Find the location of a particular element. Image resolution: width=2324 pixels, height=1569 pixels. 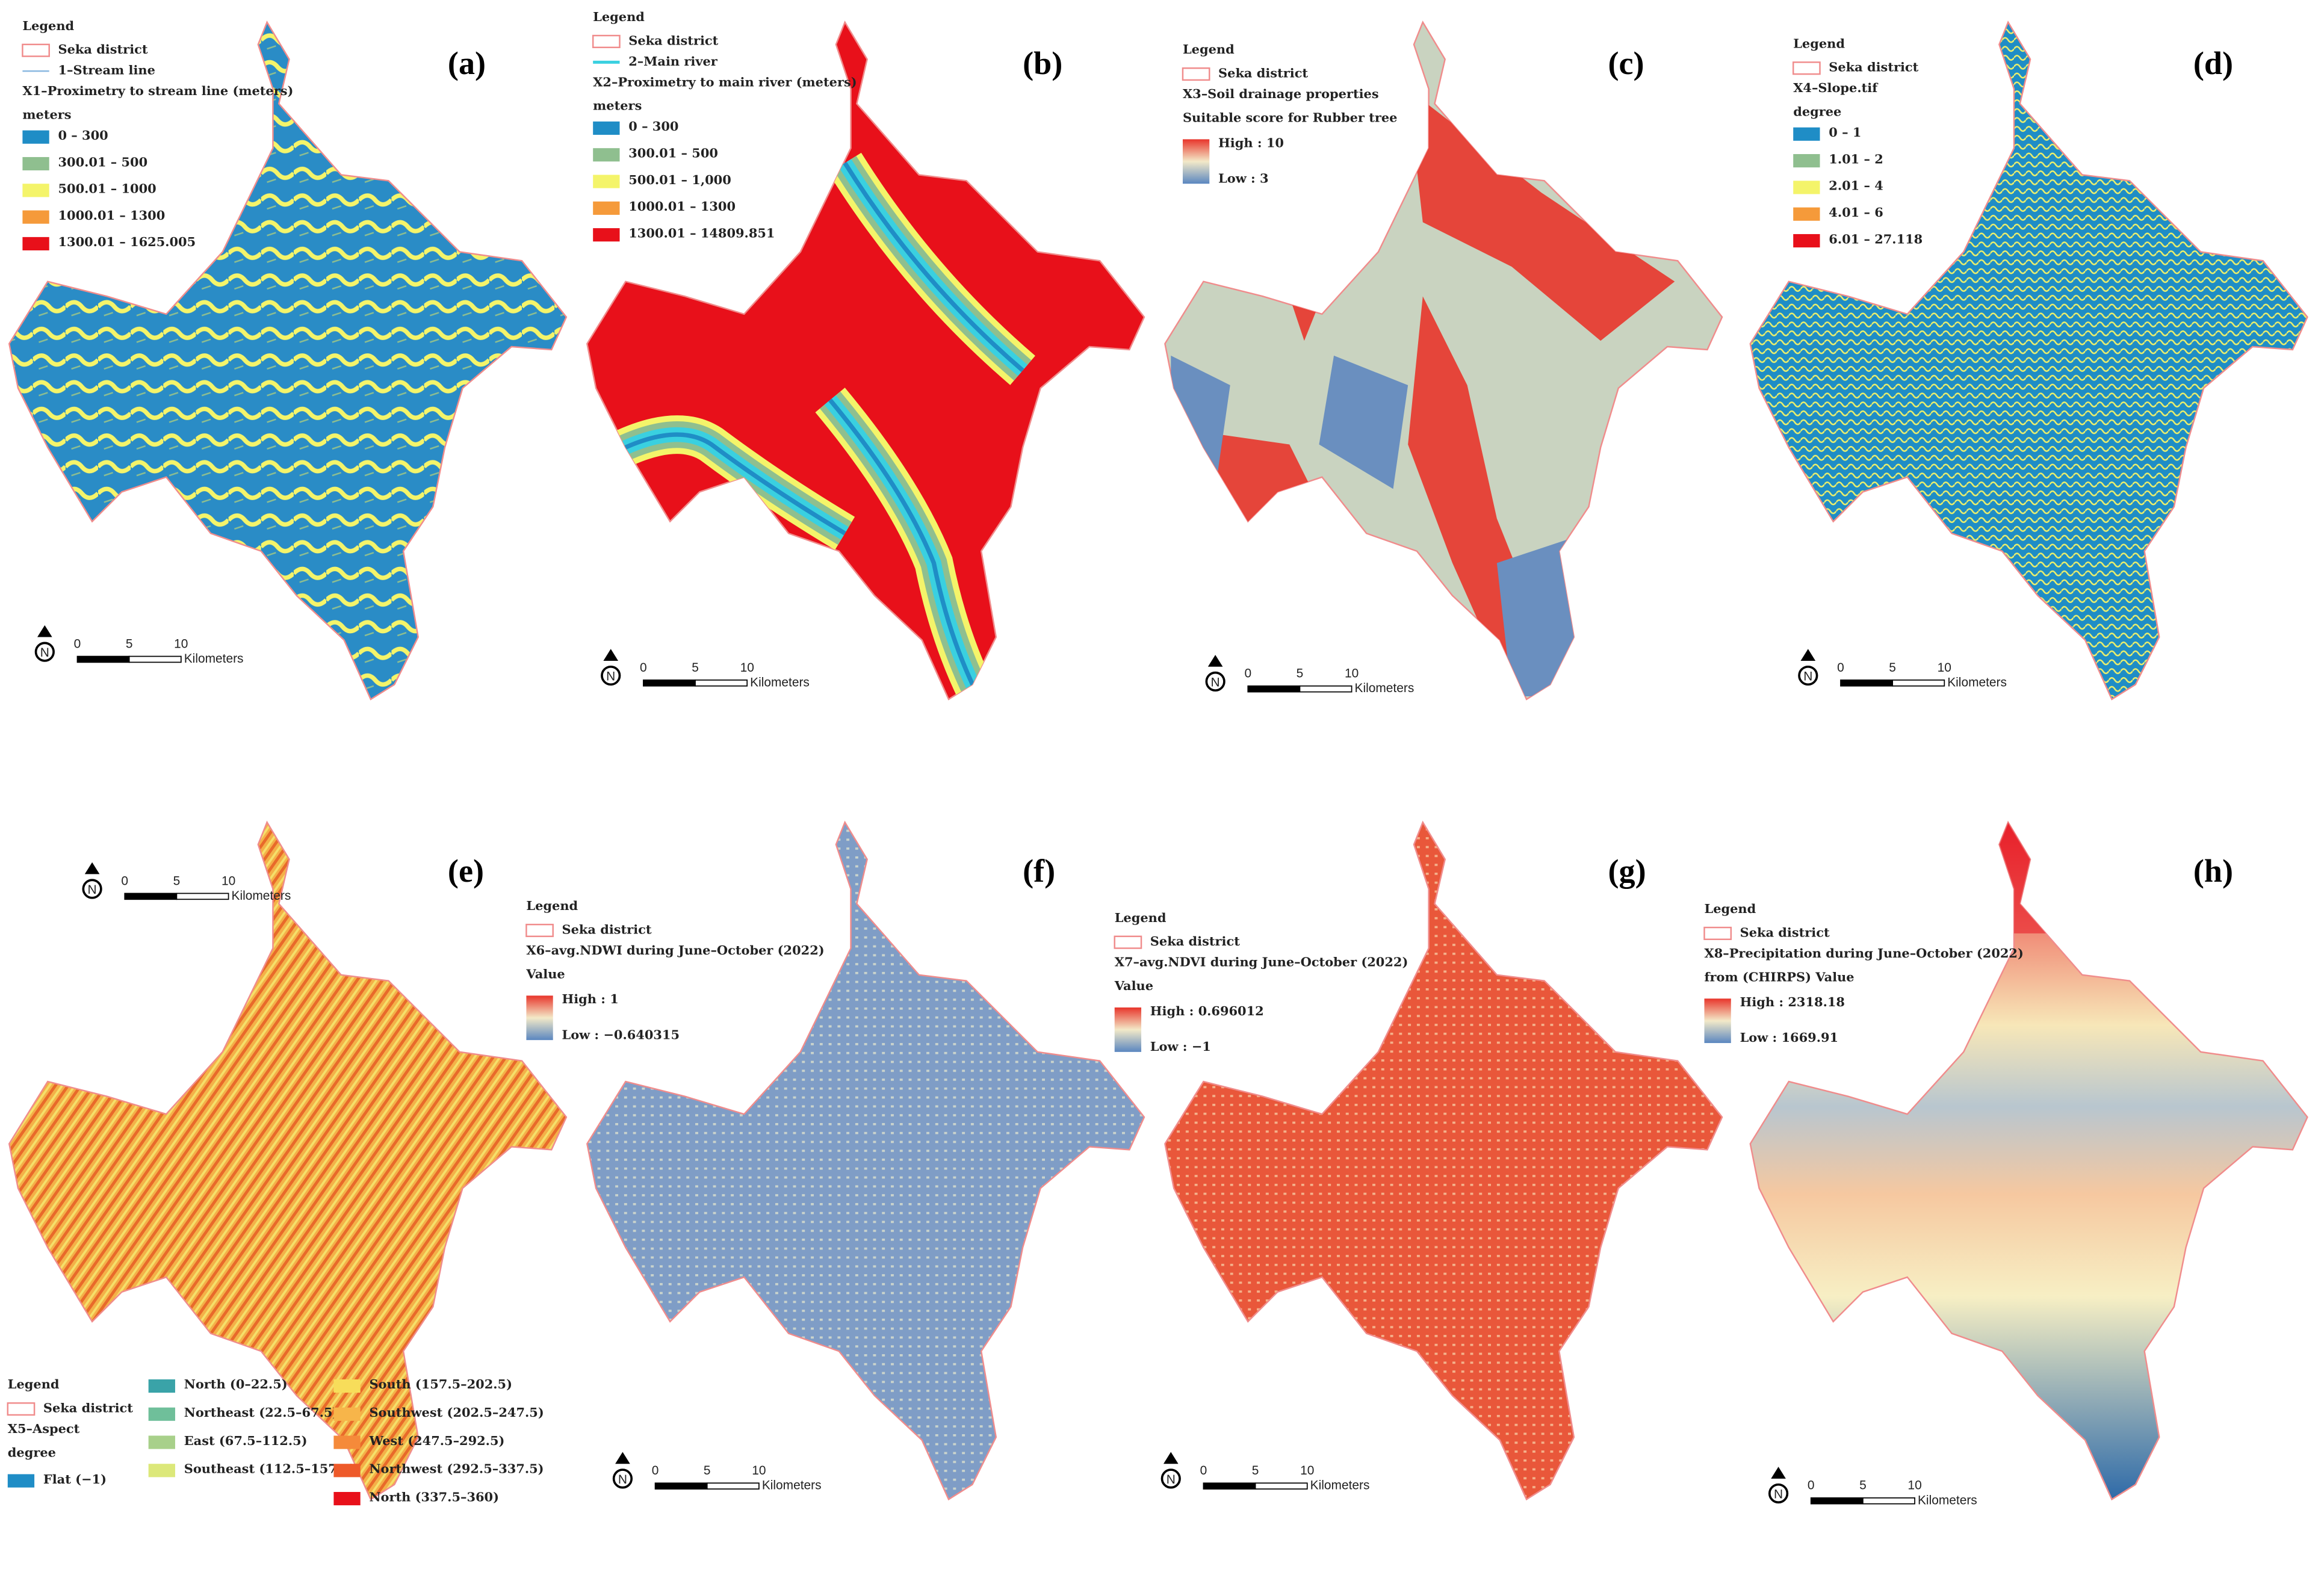

panel-label: (d) is located at coordinates (2213, 63).